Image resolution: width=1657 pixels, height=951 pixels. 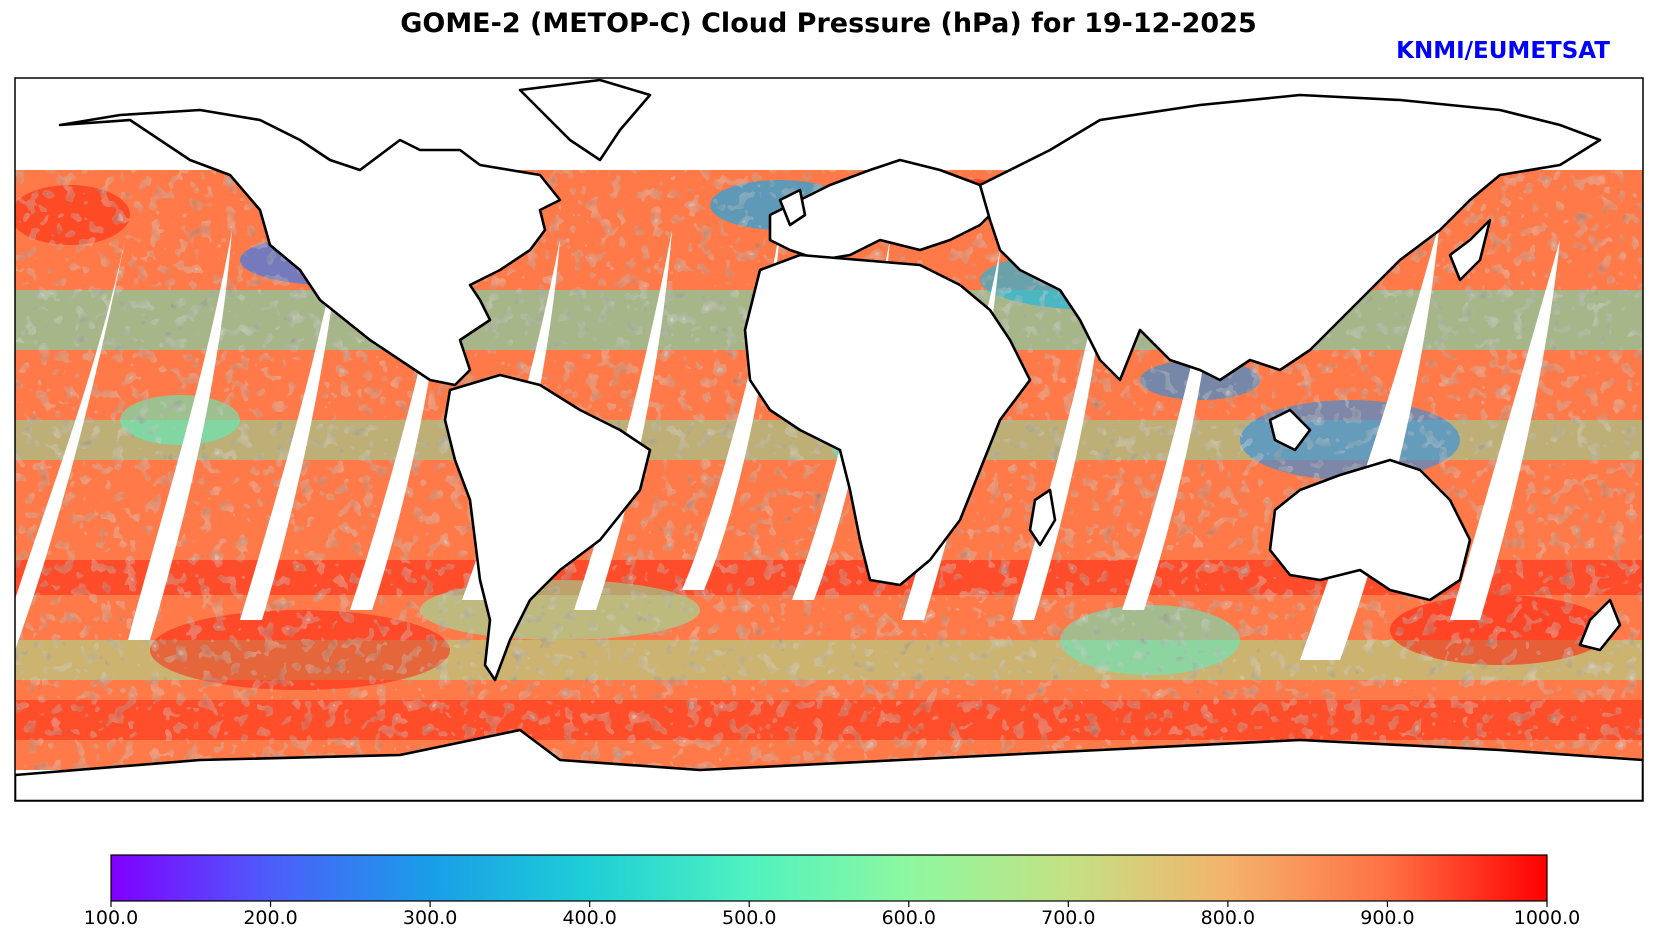 I want to click on island-borneo, so click(x=1290, y=430).